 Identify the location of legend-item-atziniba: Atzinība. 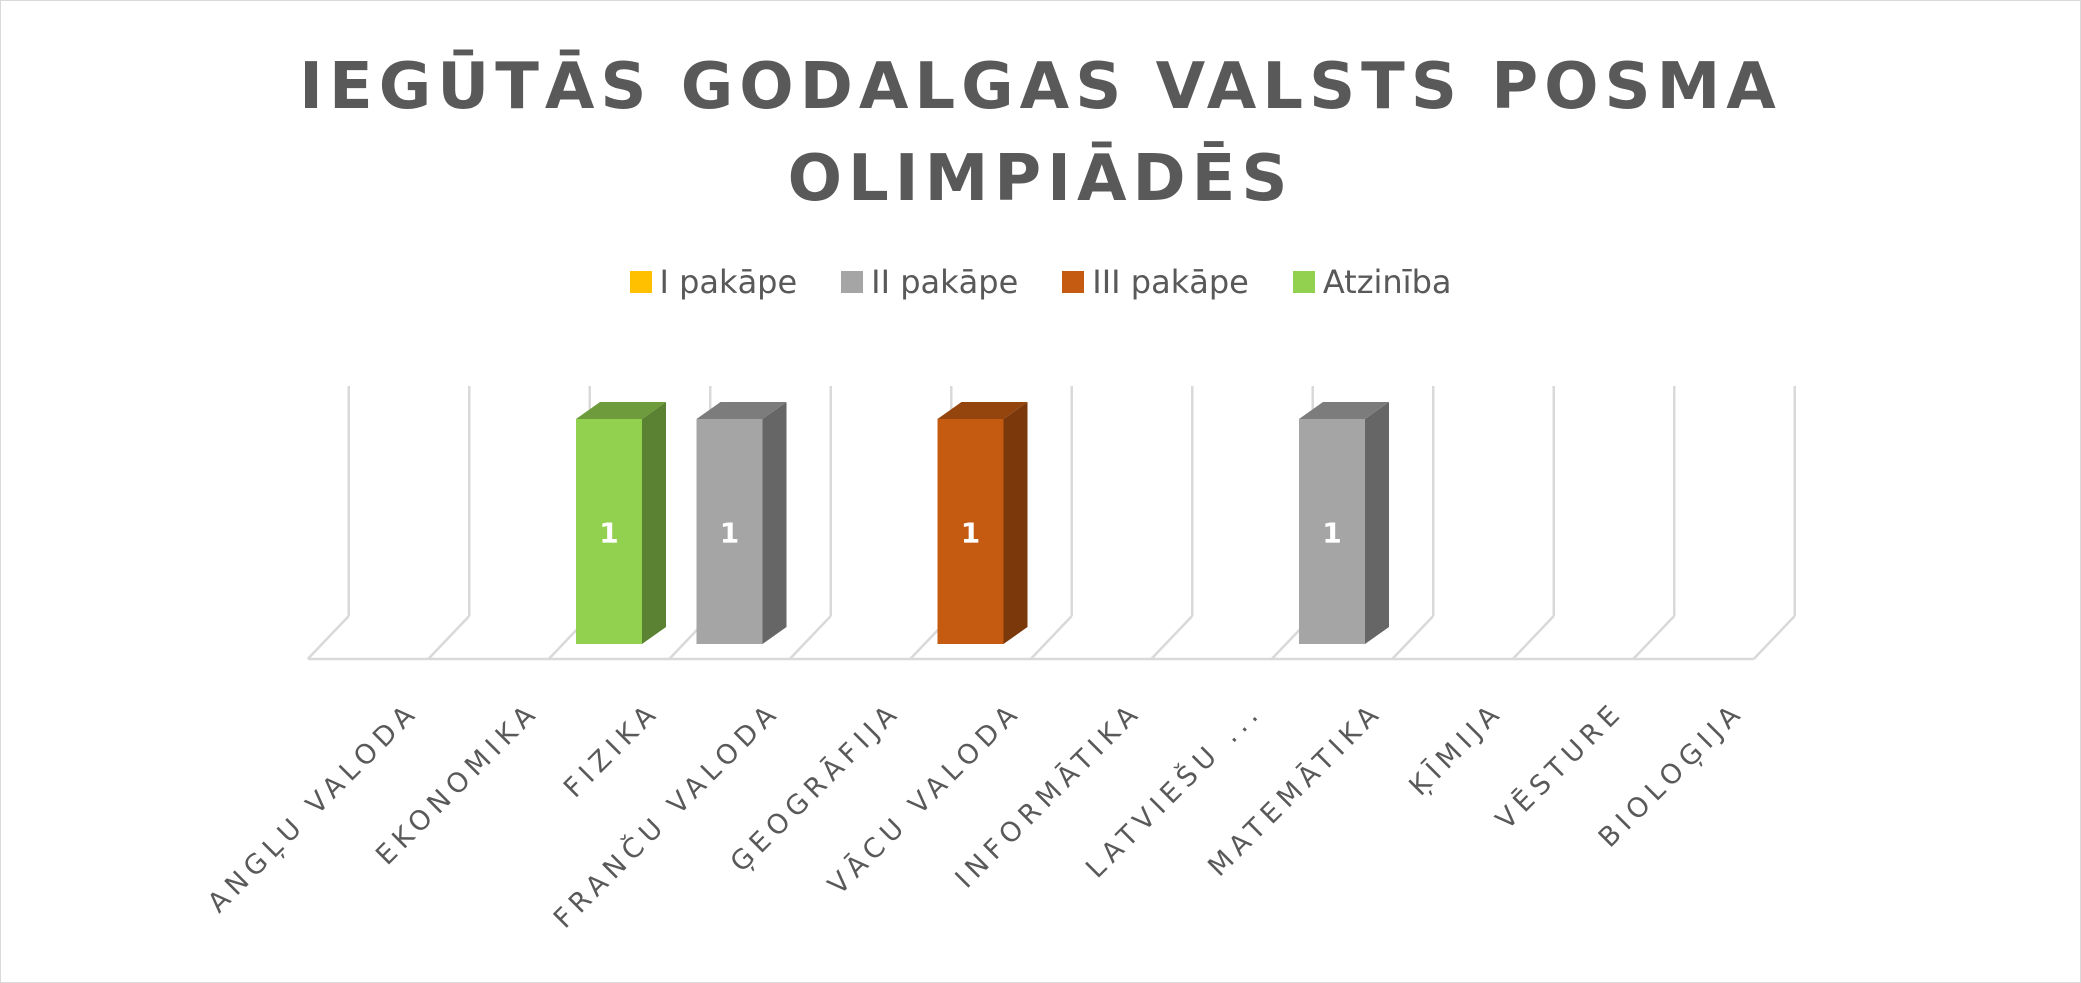
(1372, 282).